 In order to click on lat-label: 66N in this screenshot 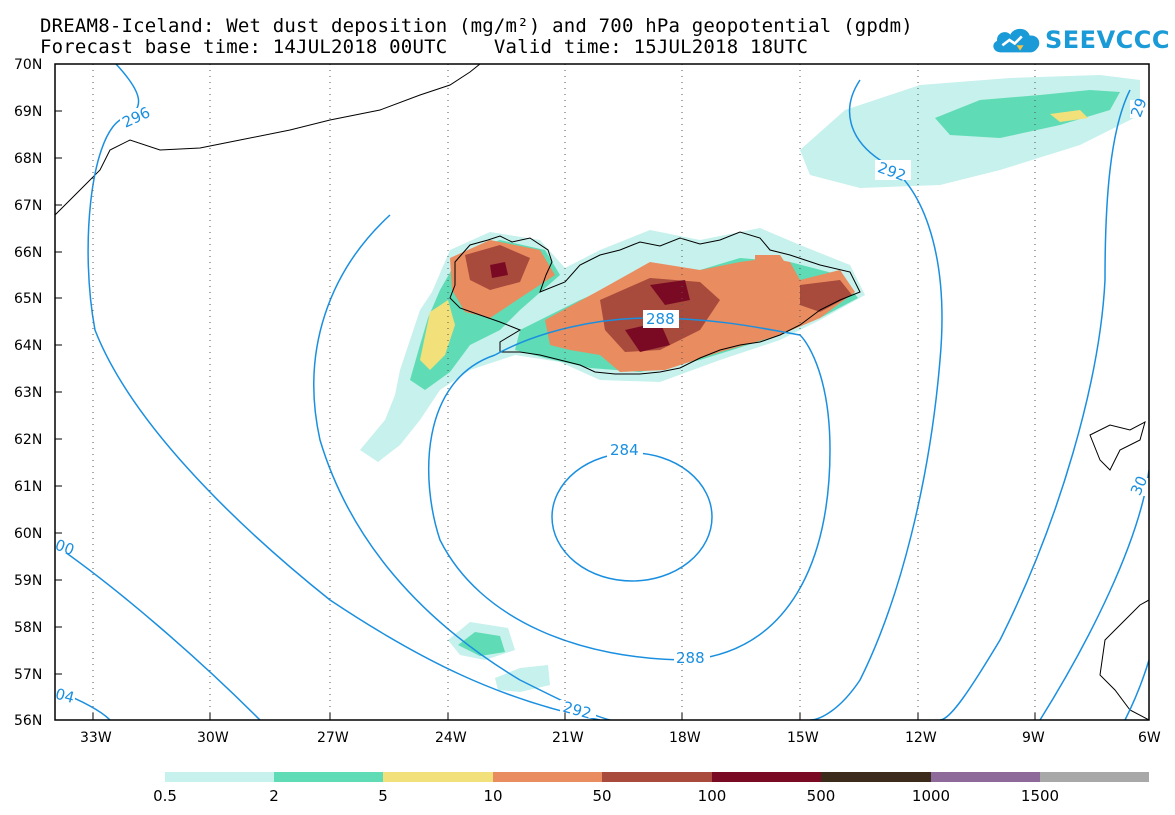, I will do `click(28, 253)`.